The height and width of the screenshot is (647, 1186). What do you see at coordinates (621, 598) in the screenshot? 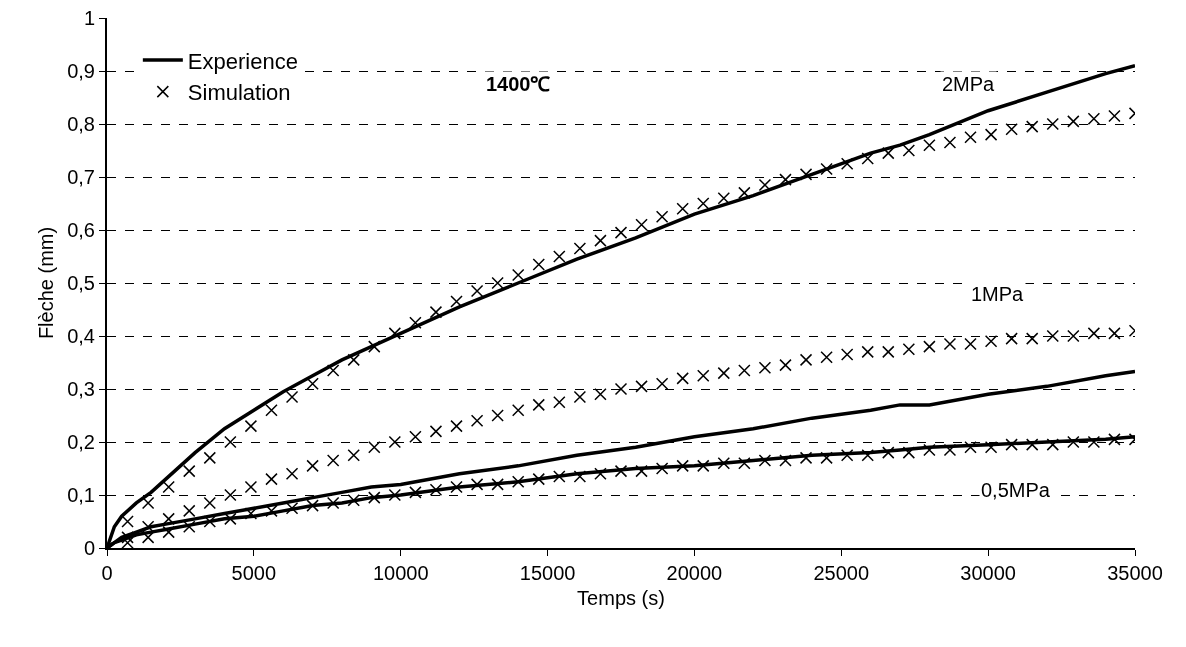
I see `x-axis-title: Temps (s)` at bounding box center [621, 598].